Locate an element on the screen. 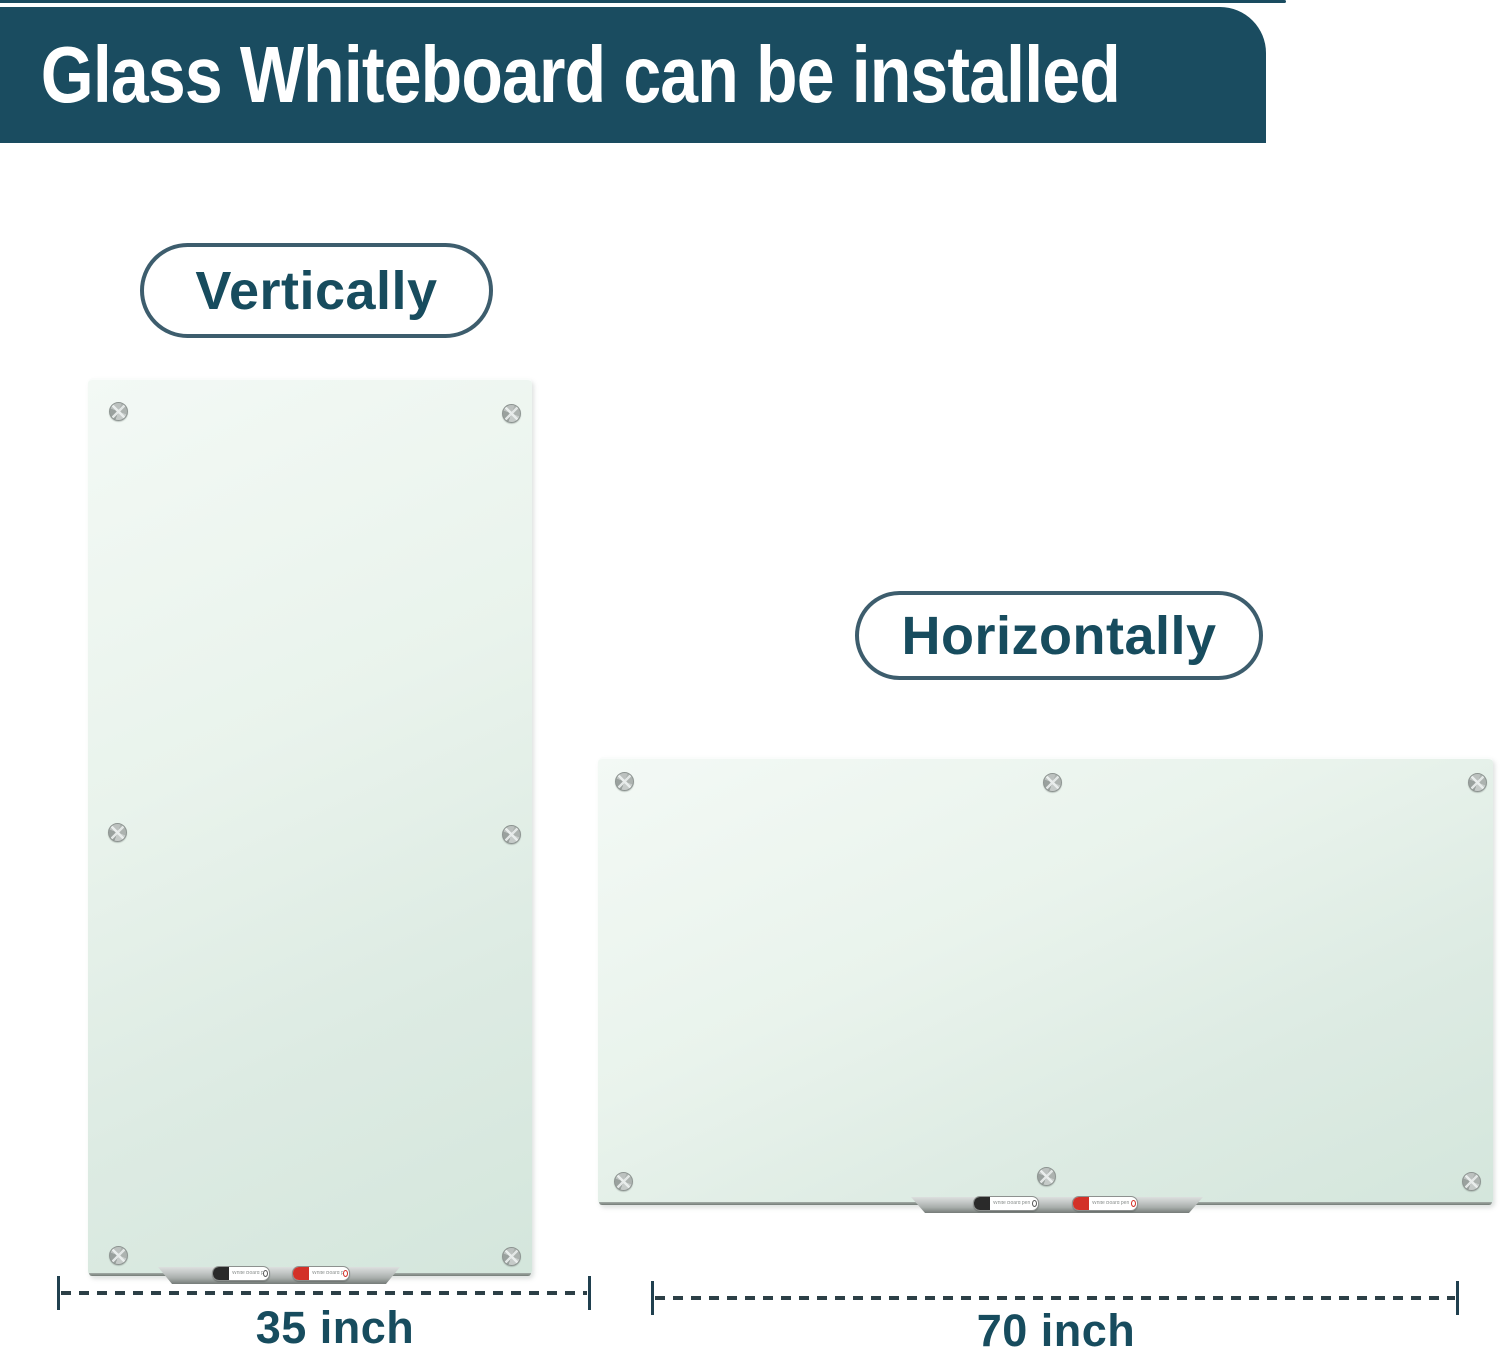 The height and width of the screenshot is (1349, 1500). title-banner: Glass Whiteboard can be installed is located at coordinates (633, 75).